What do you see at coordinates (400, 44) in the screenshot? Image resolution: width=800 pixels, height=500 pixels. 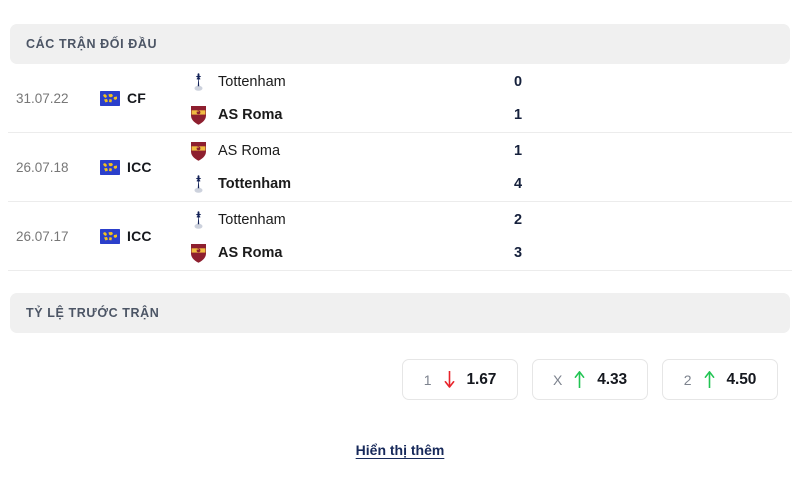 I see `section-header-h2h: Các trận đối đầu` at bounding box center [400, 44].